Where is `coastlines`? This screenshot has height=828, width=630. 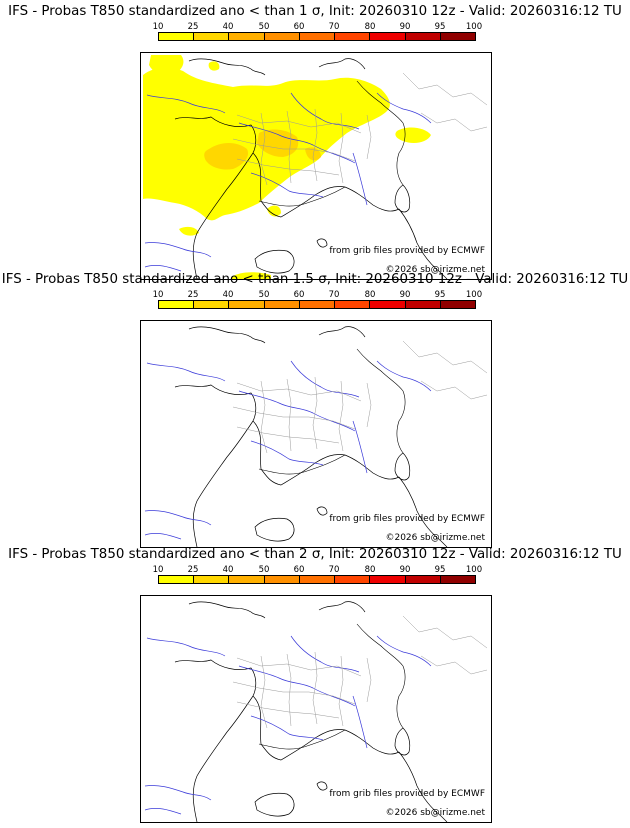 coastlines is located at coordinates (311, 711).